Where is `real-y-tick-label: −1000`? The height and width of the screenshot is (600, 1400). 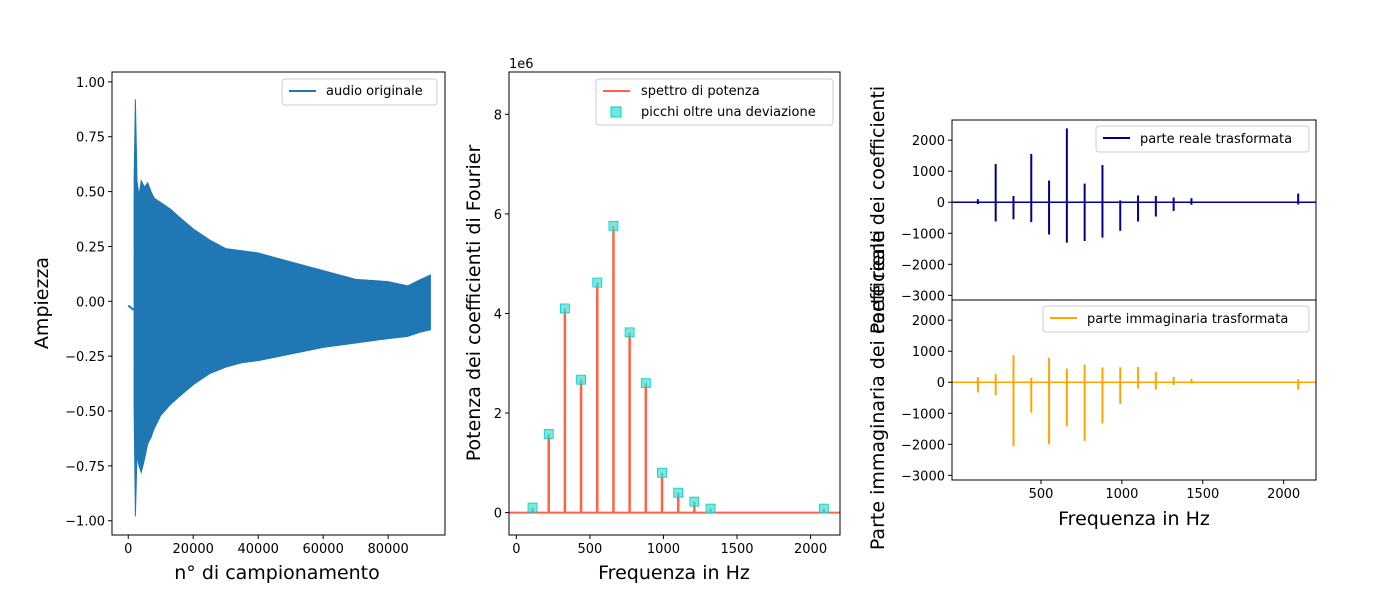
real-y-tick-label: −1000 is located at coordinates (923, 234).